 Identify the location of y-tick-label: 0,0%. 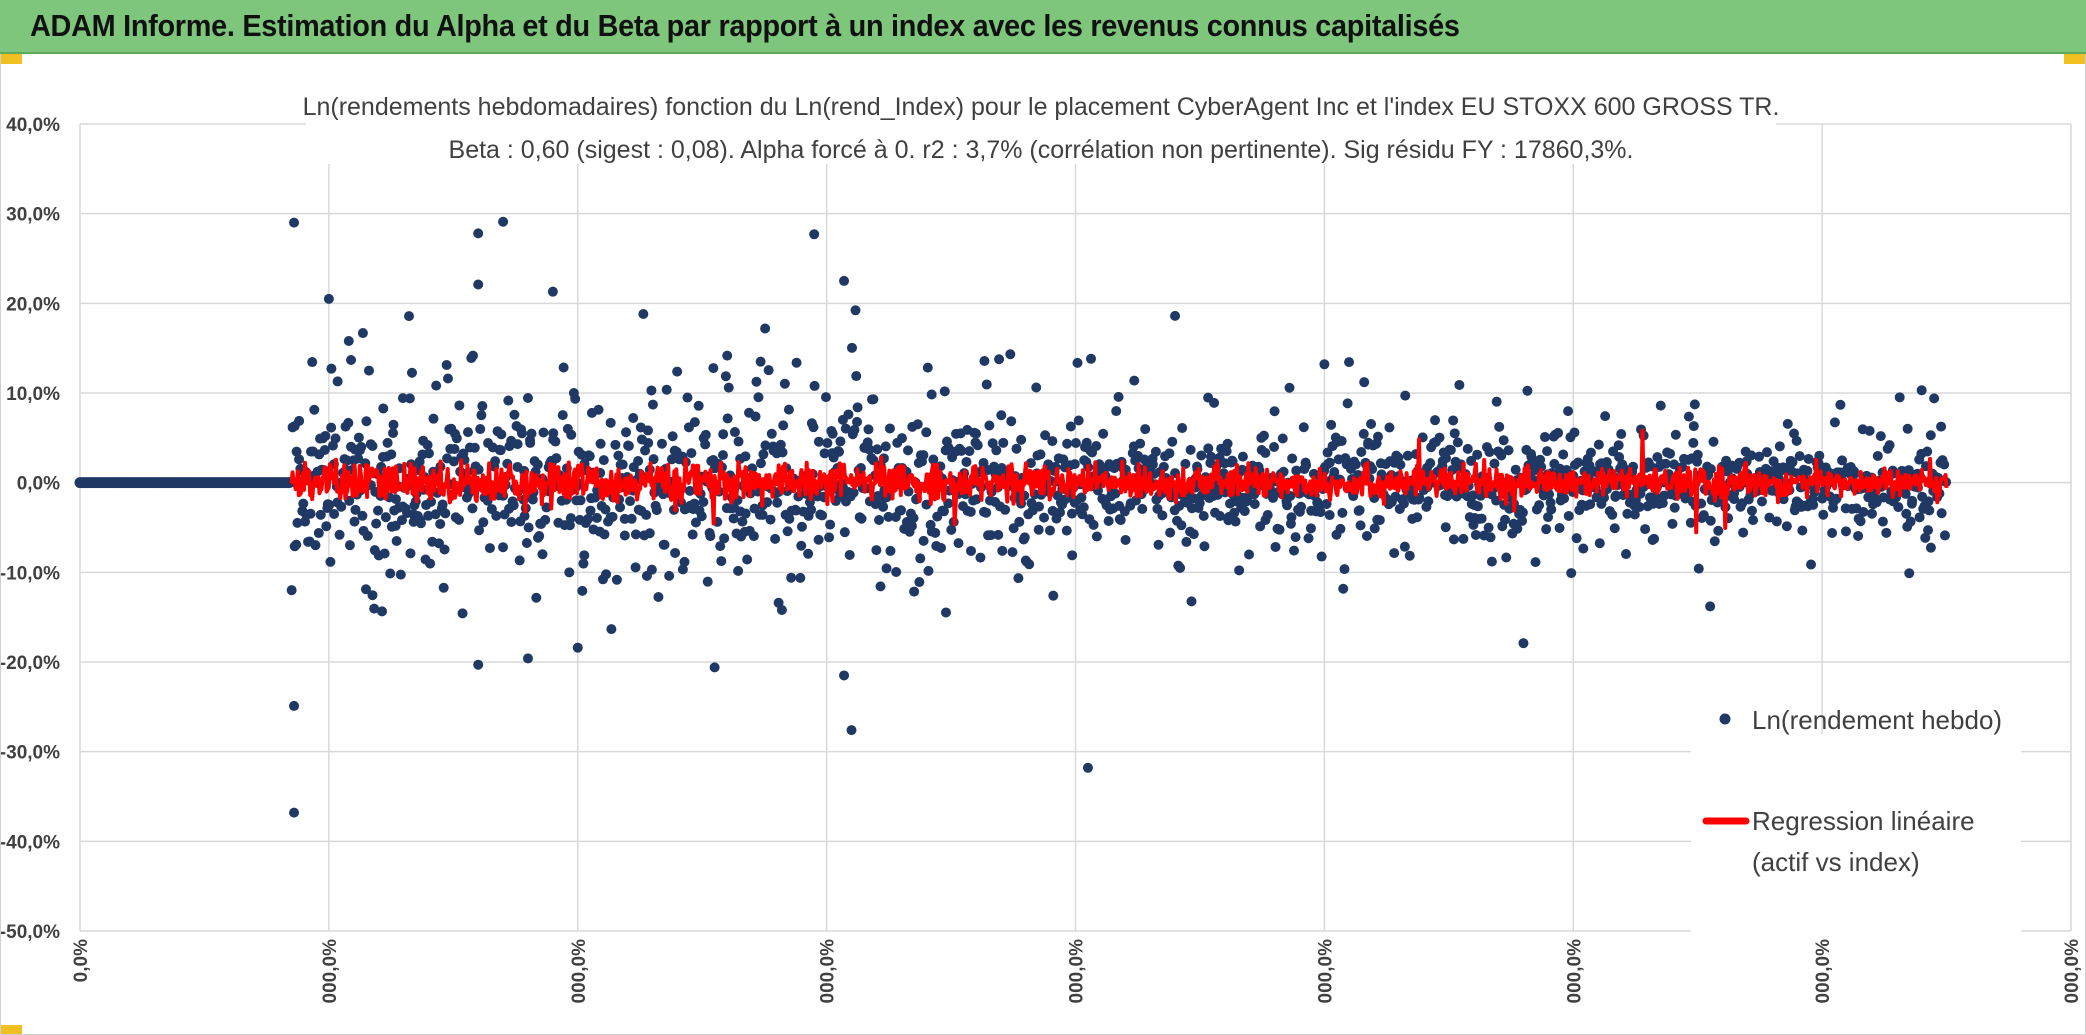
(38, 484).